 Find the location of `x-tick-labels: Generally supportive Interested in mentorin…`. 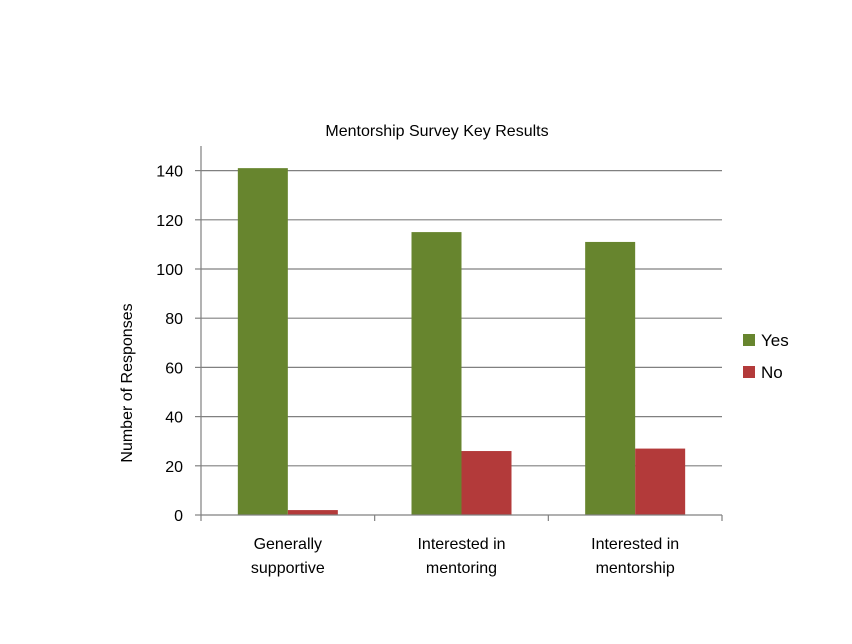

x-tick-labels: Generally supportive Interested in mentorin… is located at coordinates (465, 556).